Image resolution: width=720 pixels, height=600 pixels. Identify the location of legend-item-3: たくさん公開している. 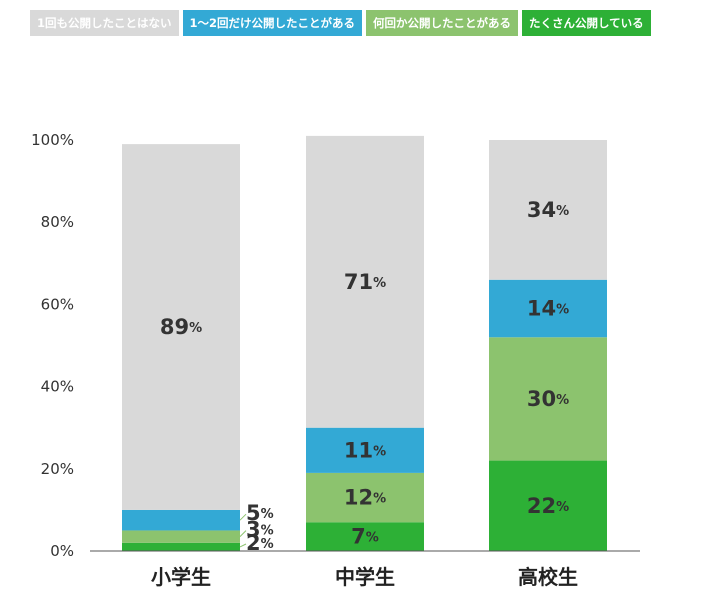
(586, 23).